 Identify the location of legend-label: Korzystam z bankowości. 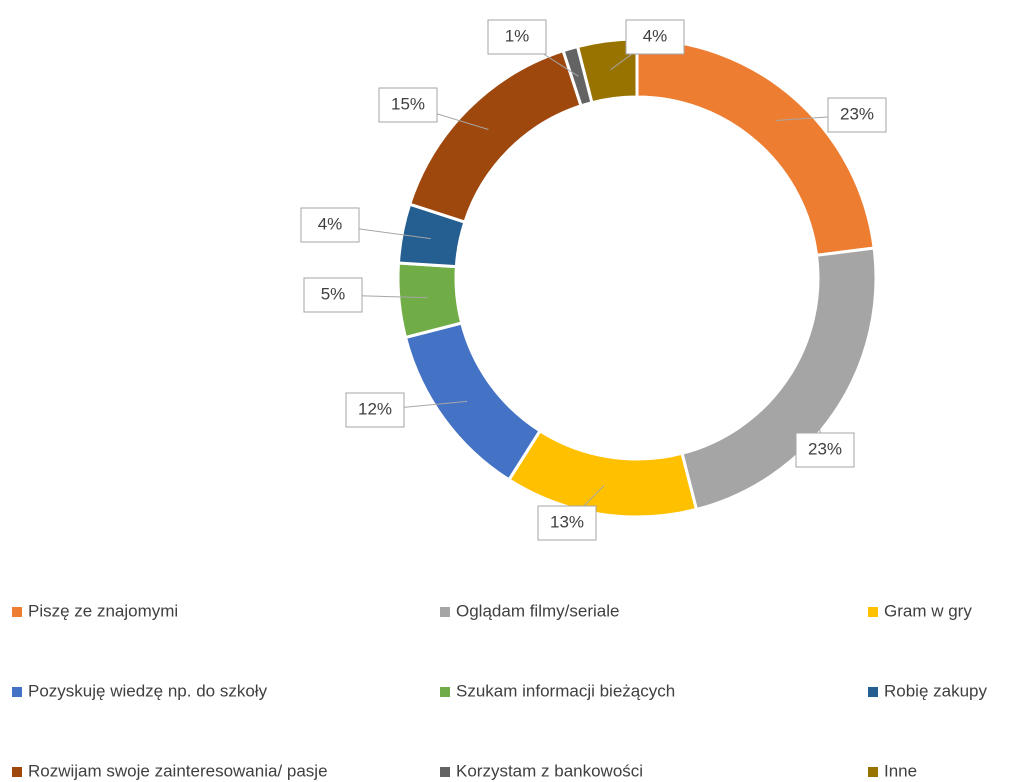
(549, 770).